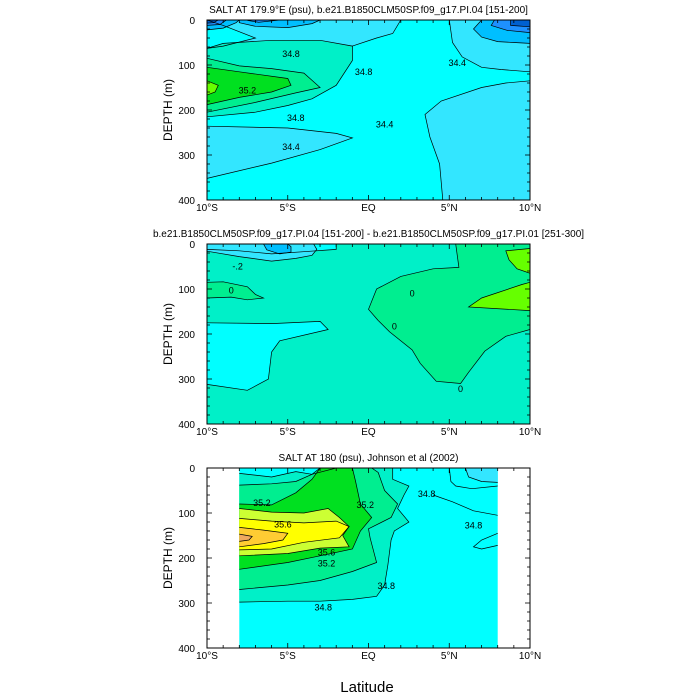  Describe the element at coordinates (231, 290) in the screenshot. I see `contour-label-1: 0` at that location.